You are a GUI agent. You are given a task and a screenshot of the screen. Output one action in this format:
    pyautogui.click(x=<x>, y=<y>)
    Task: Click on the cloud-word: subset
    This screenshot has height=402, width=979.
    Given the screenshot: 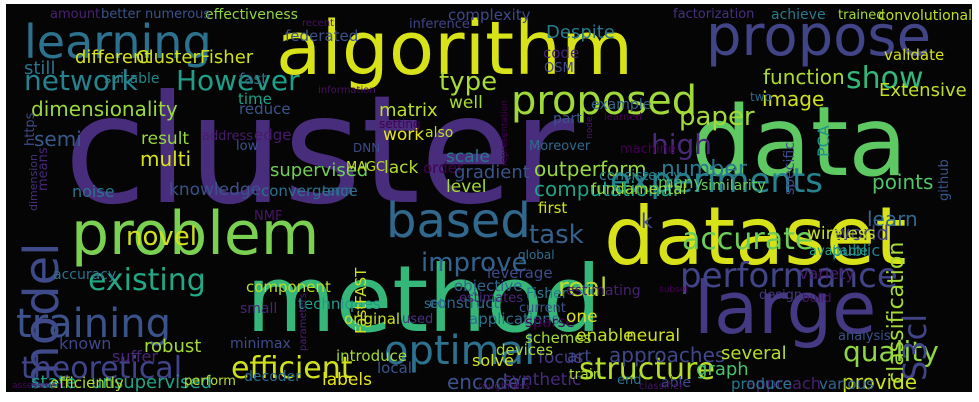 What is the action you would take?
    pyautogui.click(x=674, y=290)
    